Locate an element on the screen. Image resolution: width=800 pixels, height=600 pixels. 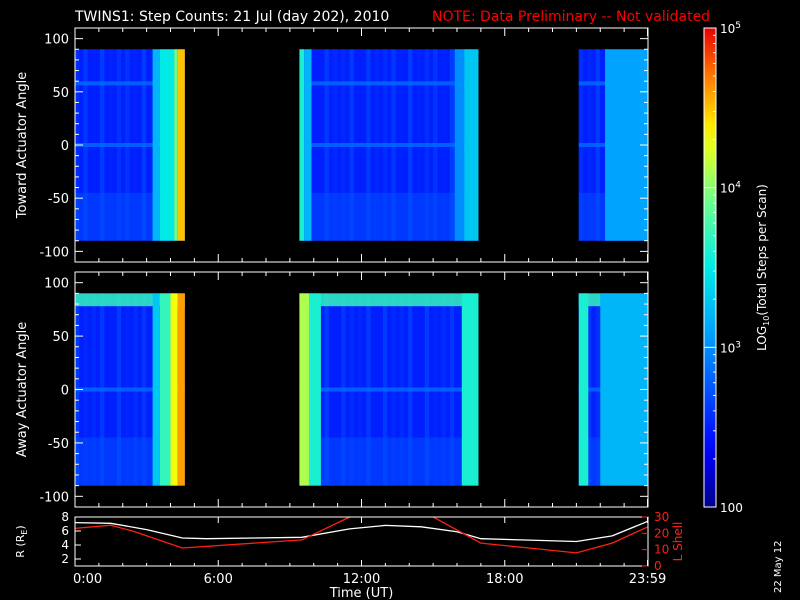
left-y-tick-label: 2 is located at coordinates (65, 559).